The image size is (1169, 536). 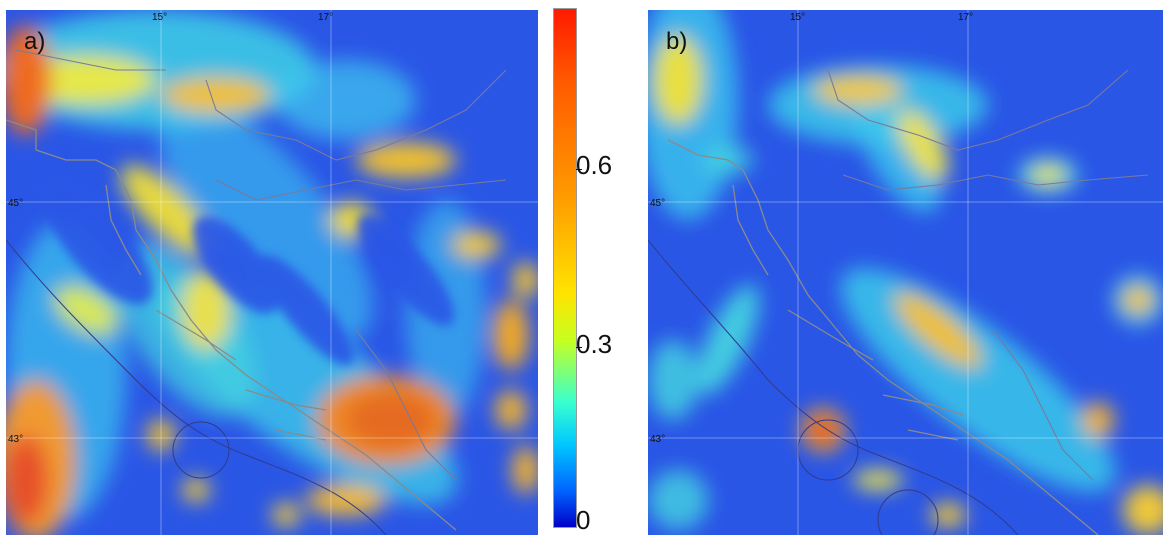 What do you see at coordinates (583, 520) in the screenshot?
I see `colorbar-tick-0: 0` at bounding box center [583, 520].